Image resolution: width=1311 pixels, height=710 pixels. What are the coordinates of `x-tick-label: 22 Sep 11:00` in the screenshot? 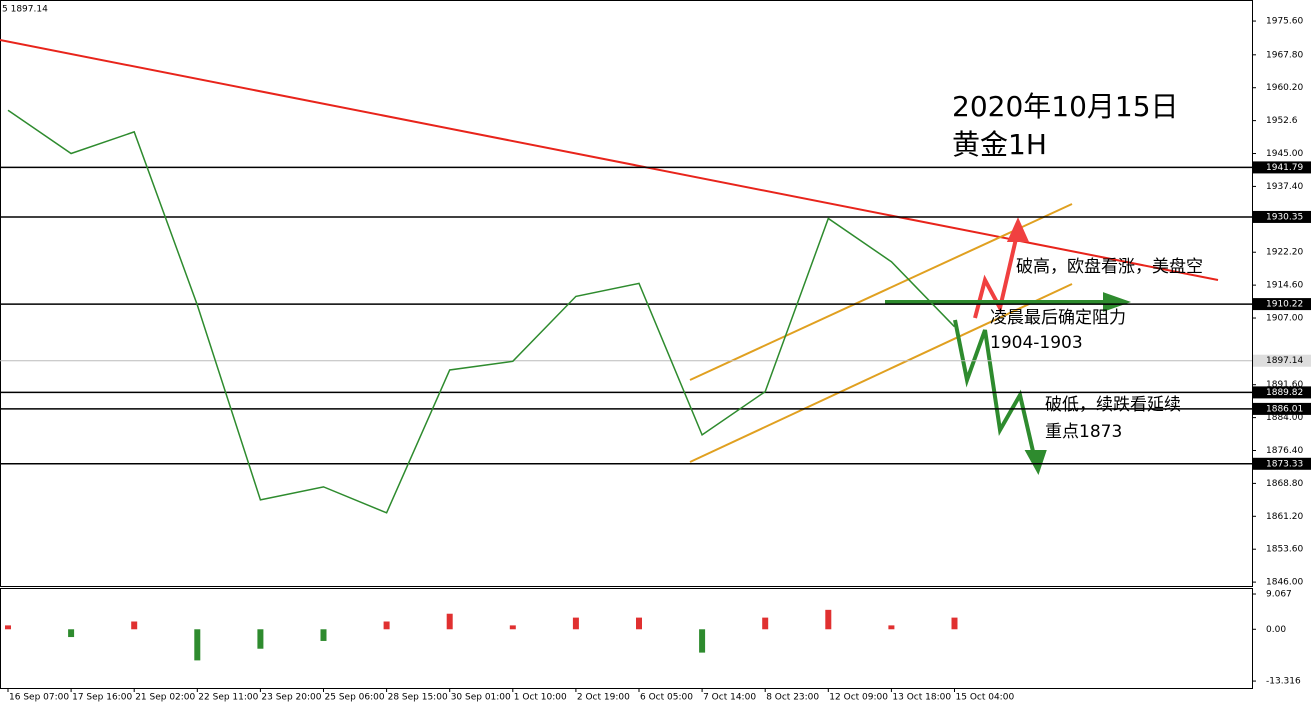 It's located at (228, 698).